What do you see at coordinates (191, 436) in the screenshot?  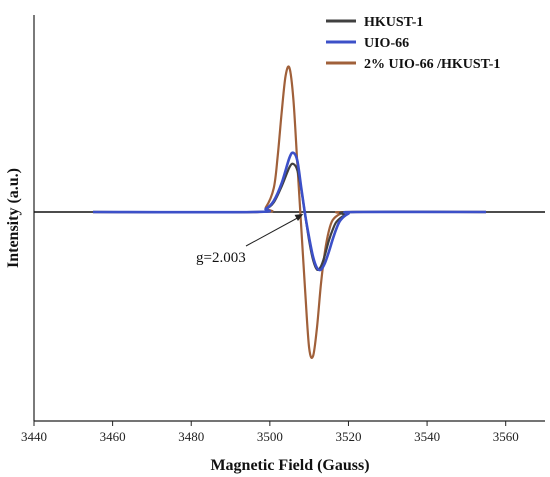 I see `x-tick-label: 3480` at bounding box center [191, 436].